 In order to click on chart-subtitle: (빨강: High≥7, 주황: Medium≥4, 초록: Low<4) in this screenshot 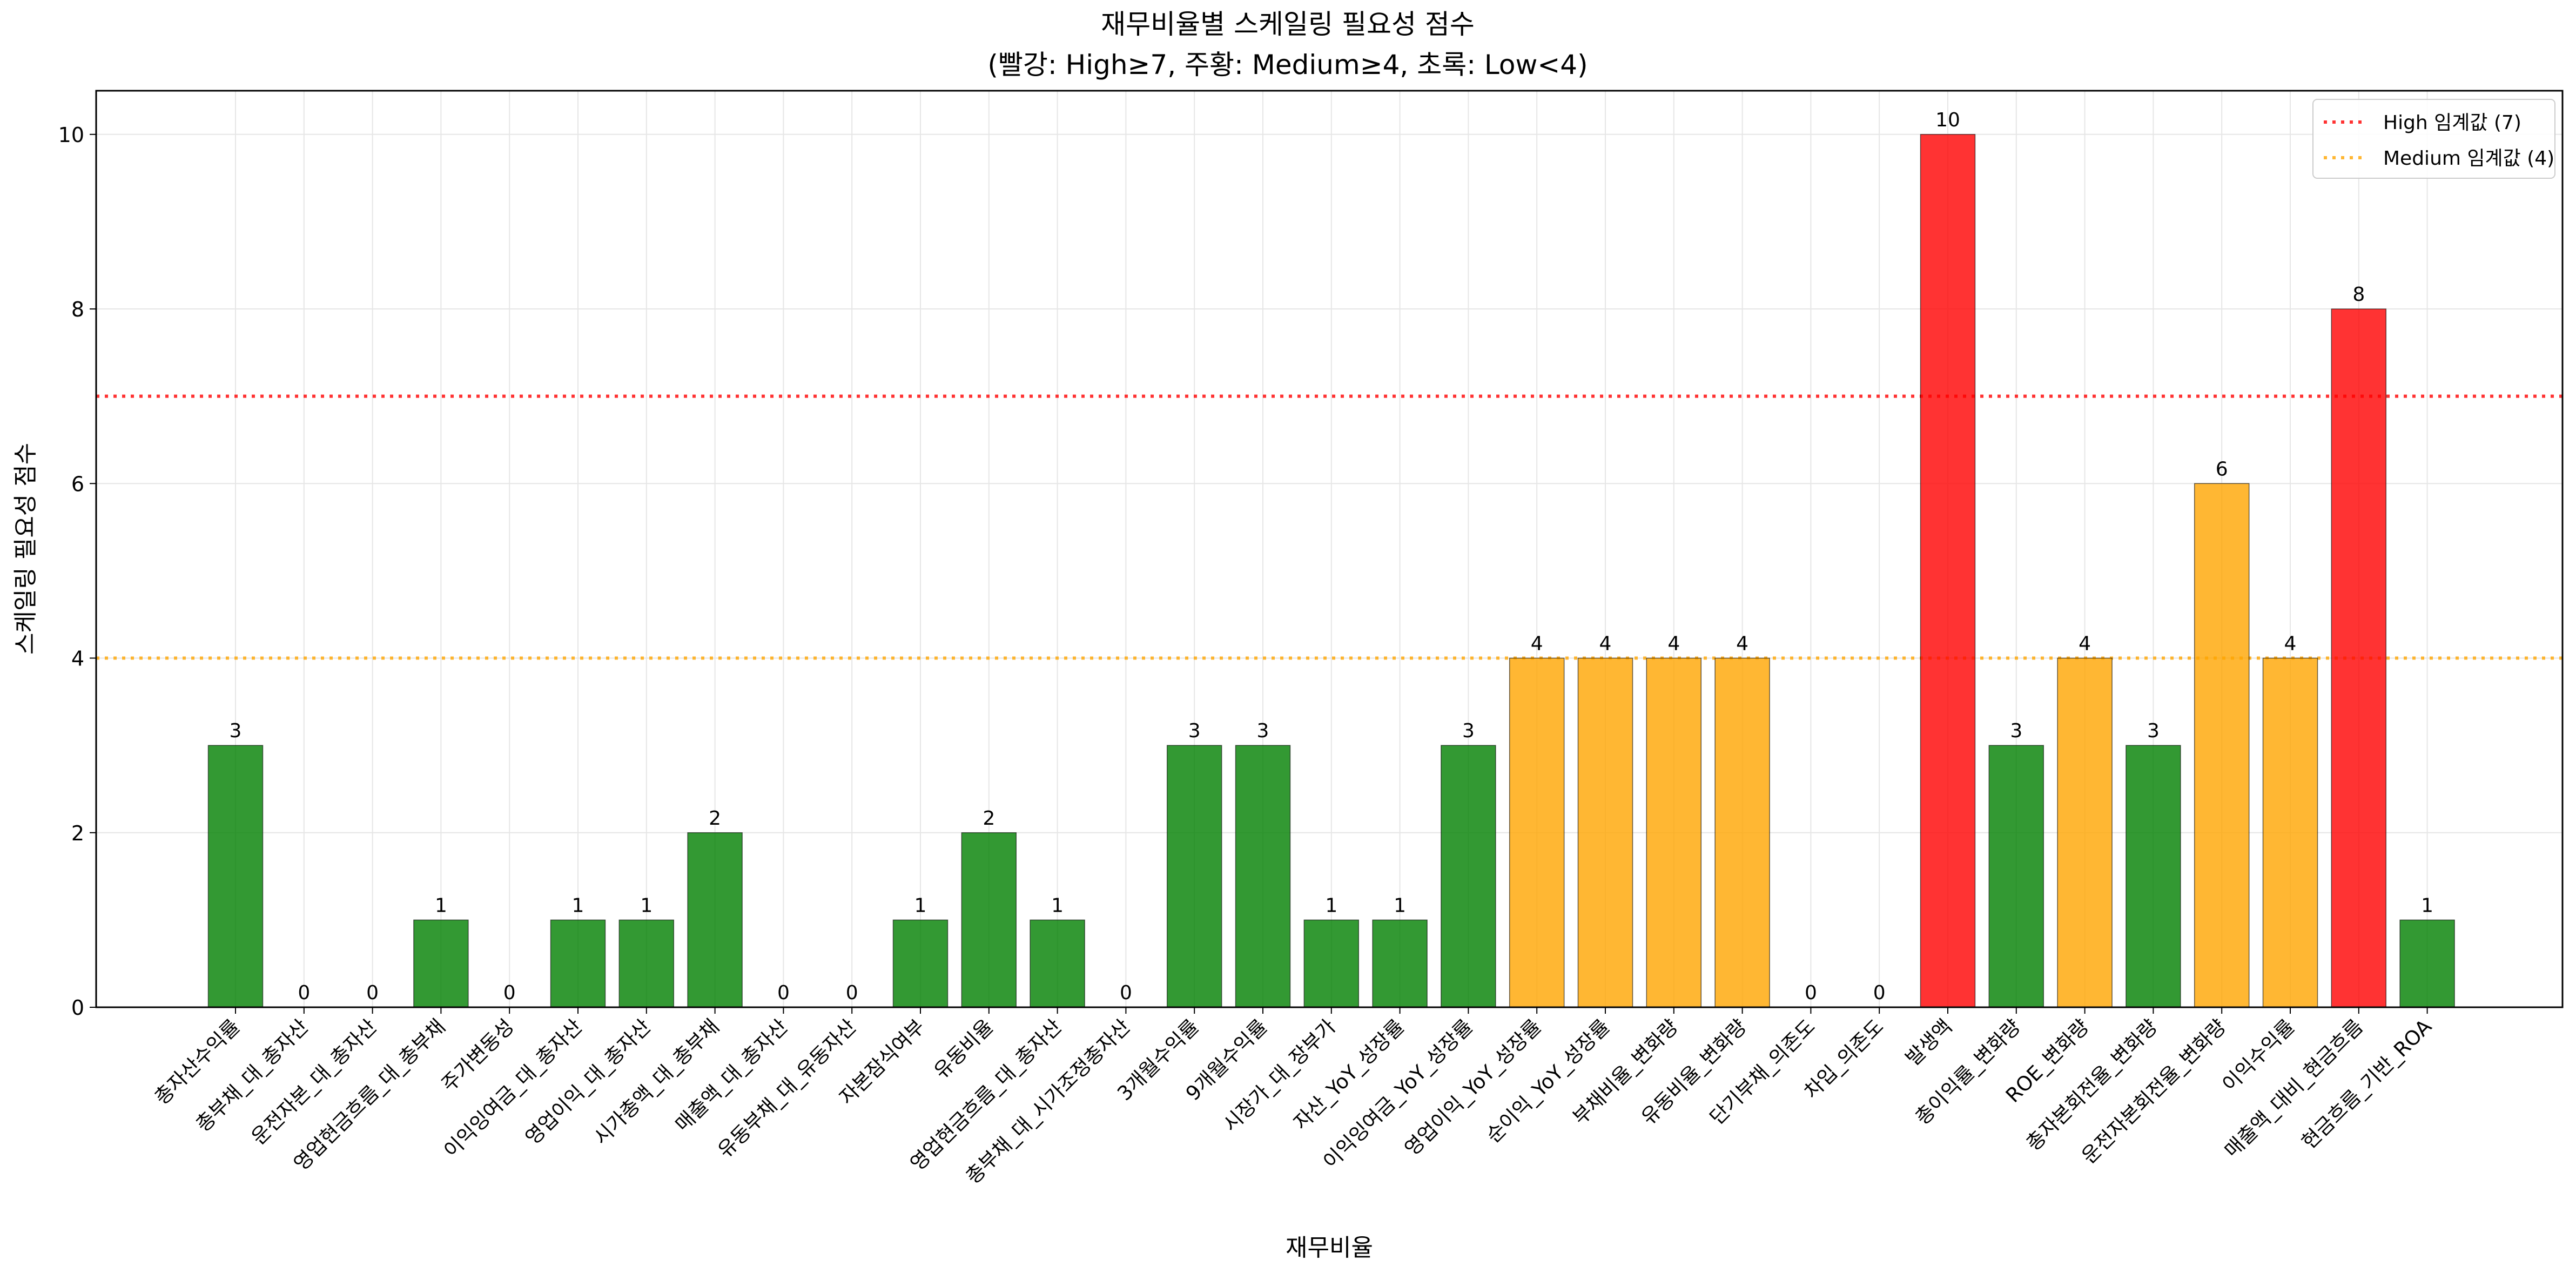, I will do `click(1287, 64)`.